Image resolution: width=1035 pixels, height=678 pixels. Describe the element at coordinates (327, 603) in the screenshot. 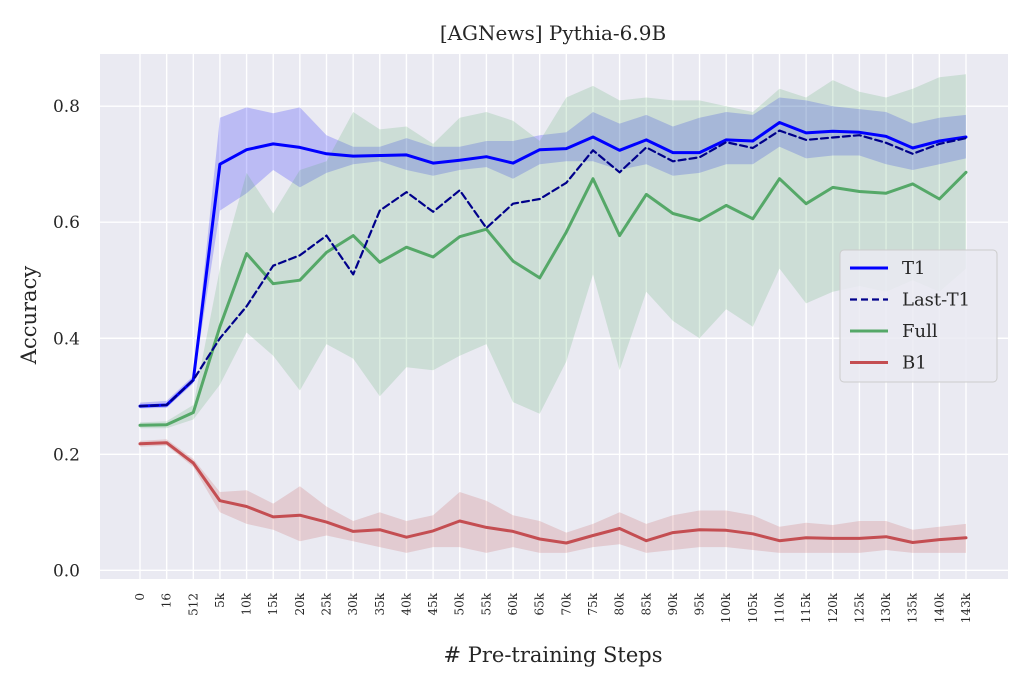

I see `x-tick-label: 25k` at that location.